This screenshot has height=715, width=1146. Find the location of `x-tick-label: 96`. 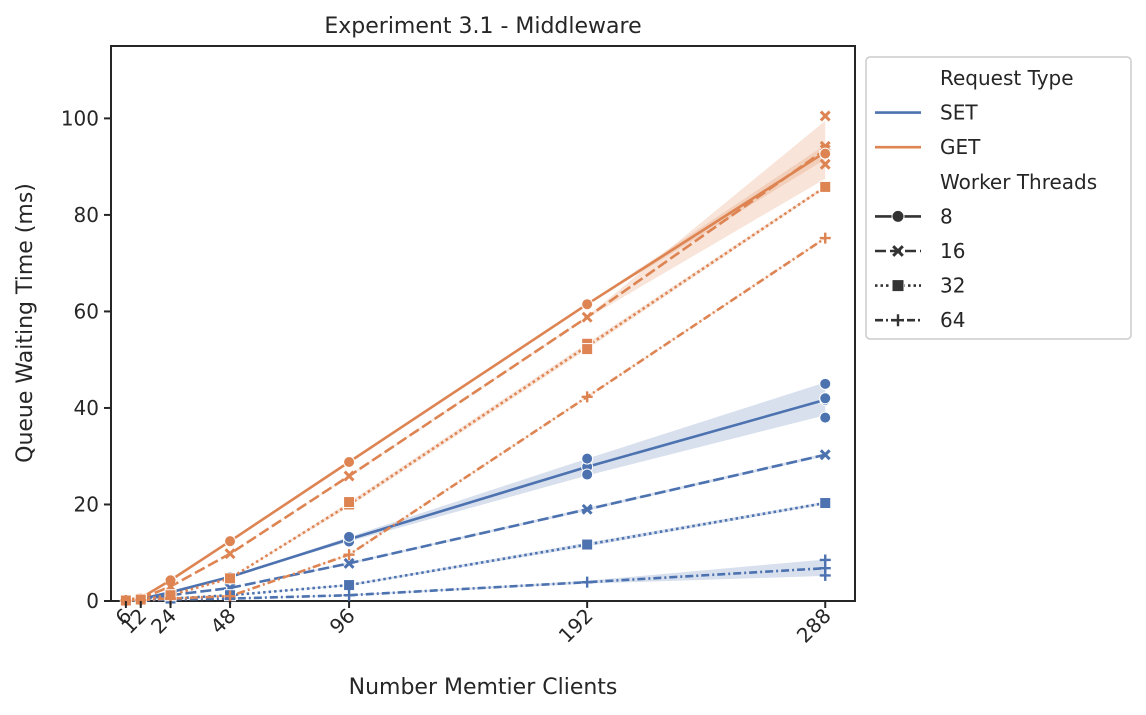

x-tick-label: 96 is located at coordinates (342, 621).